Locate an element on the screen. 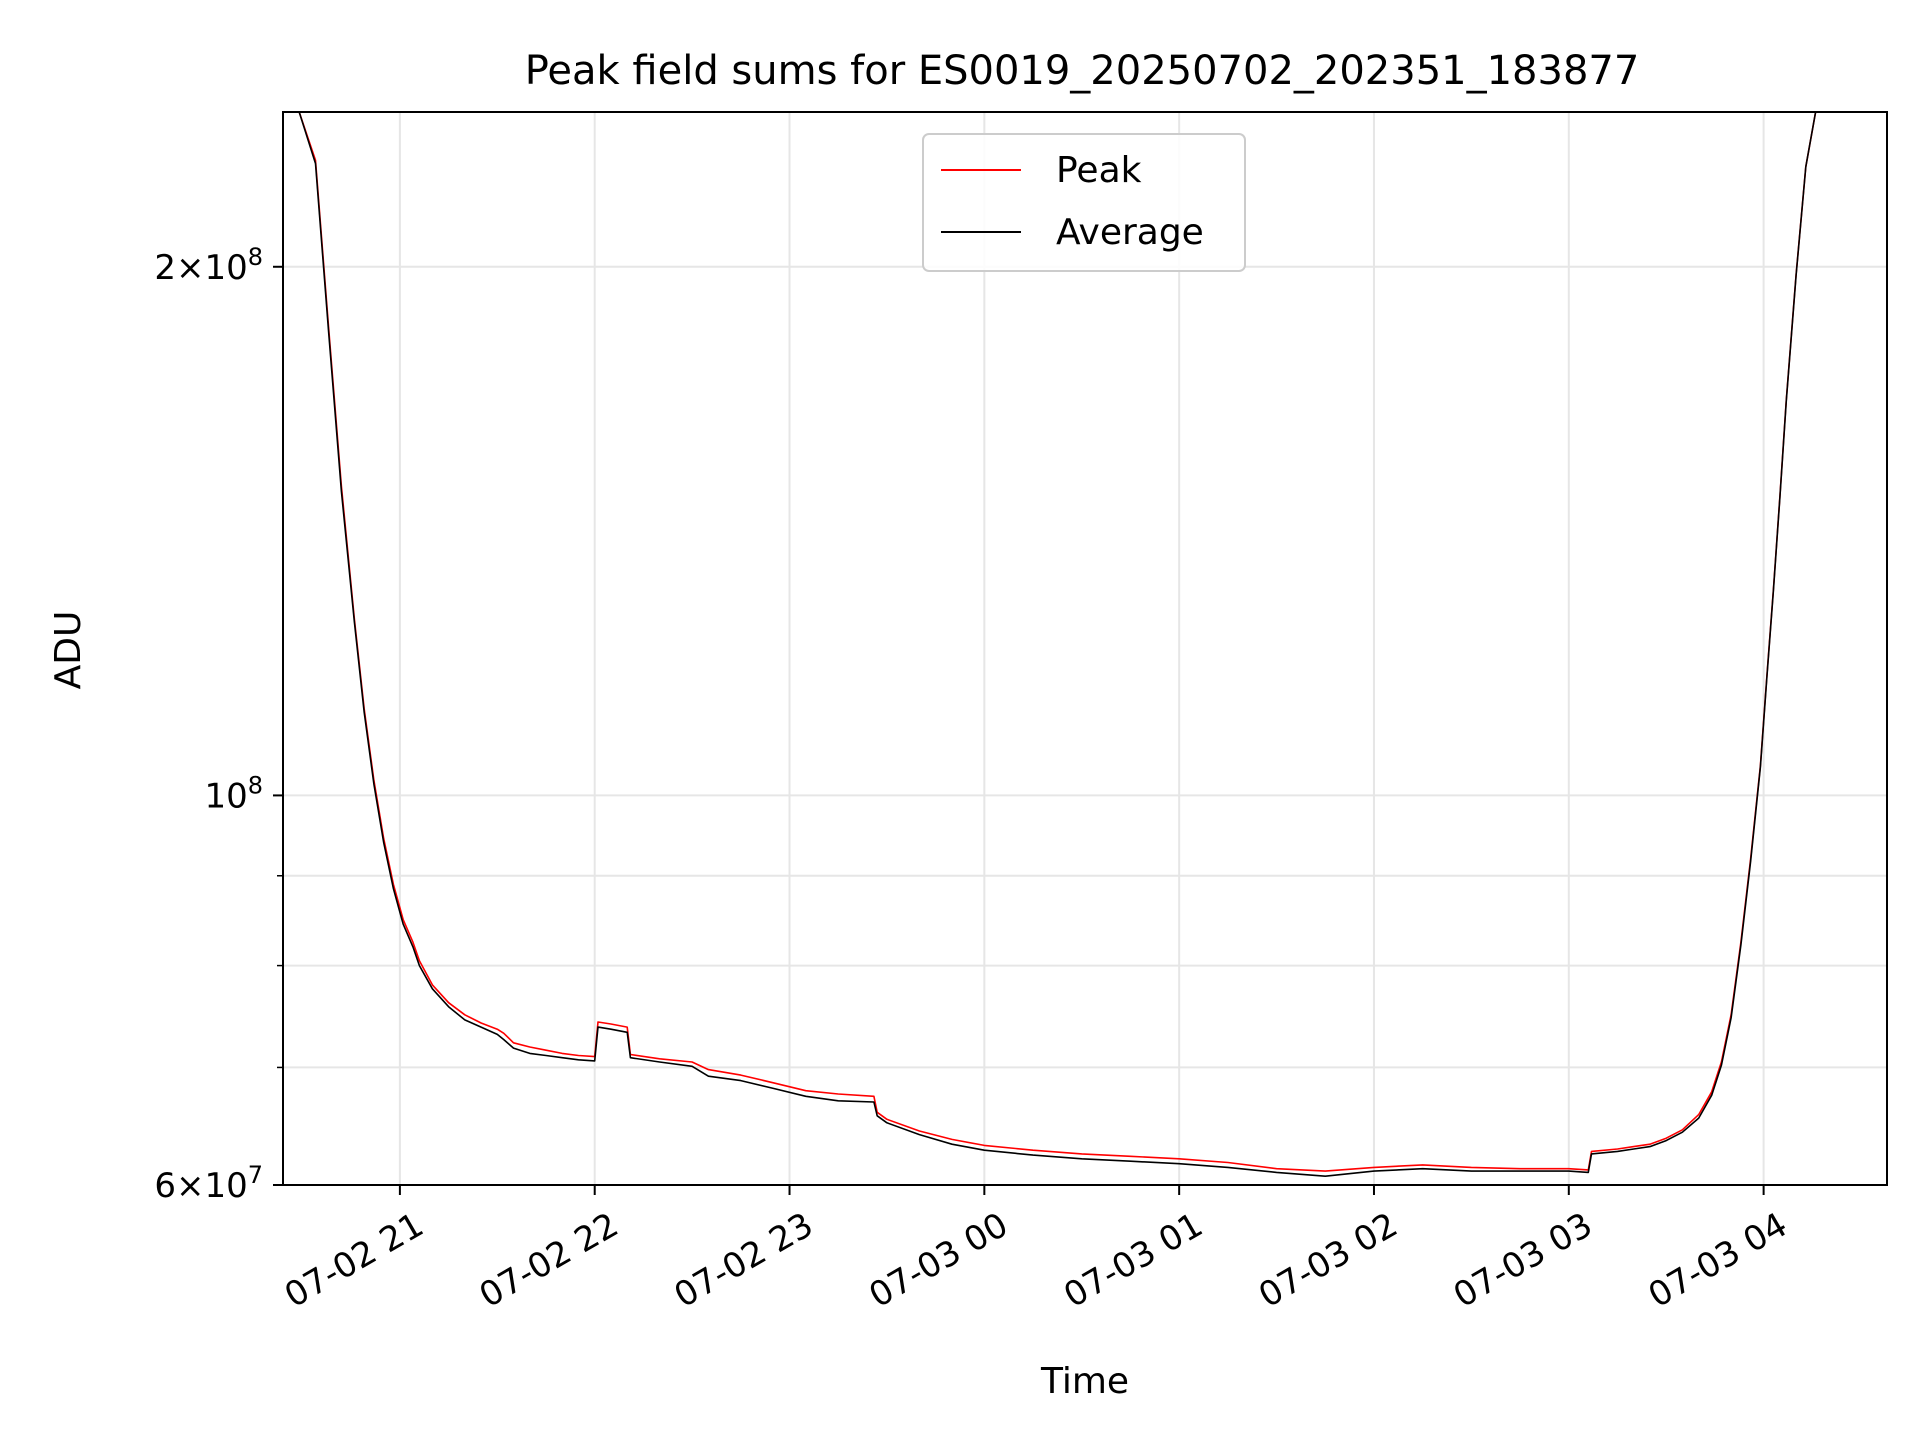  legend-average-label: Average is located at coordinates (1130, 232).